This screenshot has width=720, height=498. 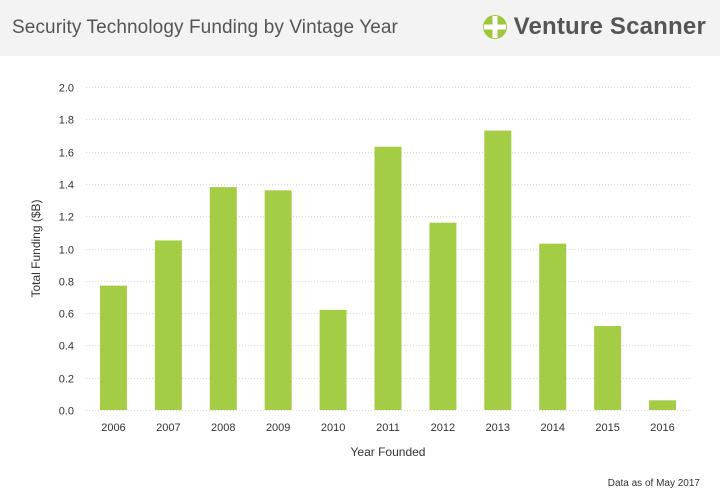 I want to click on x-tick-label: 2012, so click(x=443, y=428).